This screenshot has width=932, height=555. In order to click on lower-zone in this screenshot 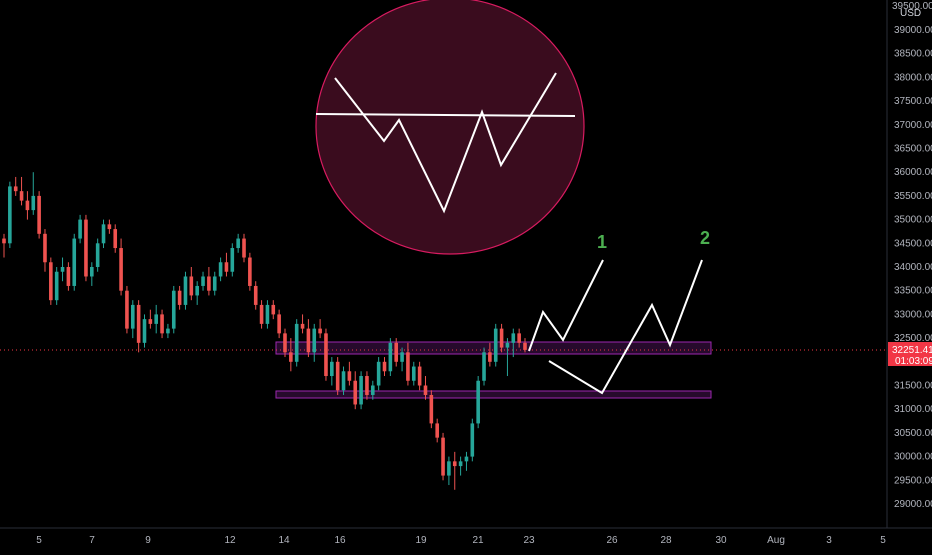, I will do `click(493, 394)`.